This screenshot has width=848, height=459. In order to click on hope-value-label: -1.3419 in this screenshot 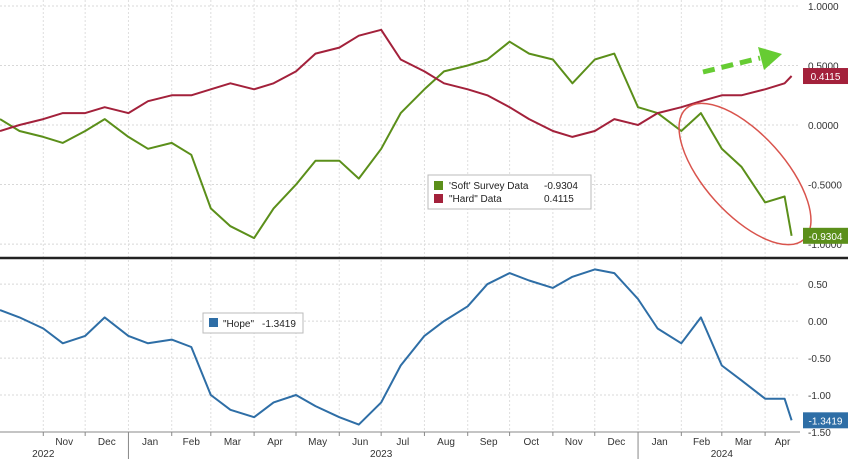, I will do `click(826, 421)`.